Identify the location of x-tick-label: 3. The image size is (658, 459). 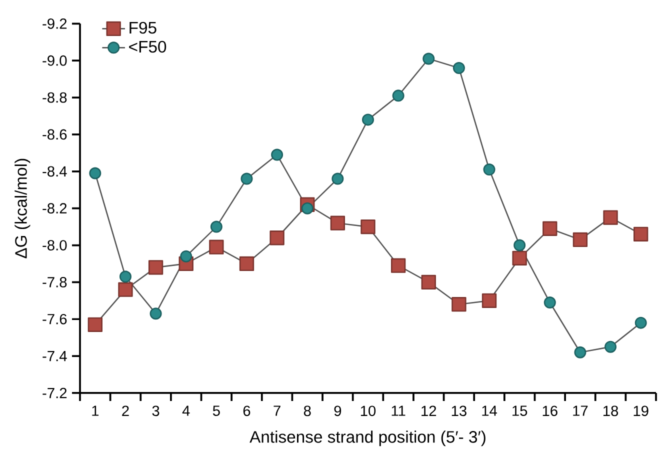
(156, 411).